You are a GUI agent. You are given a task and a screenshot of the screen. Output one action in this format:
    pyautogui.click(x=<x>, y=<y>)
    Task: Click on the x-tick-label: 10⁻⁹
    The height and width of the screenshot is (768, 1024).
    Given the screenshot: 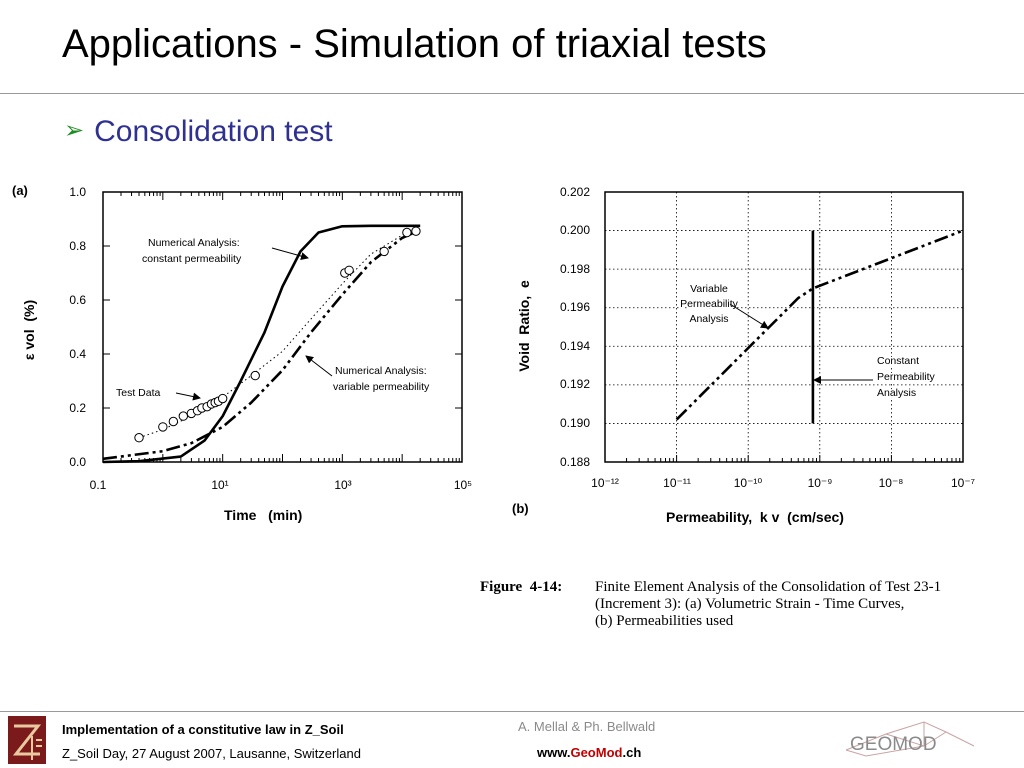 What is the action you would take?
    pyautogui.click(x=820, y=483)
    